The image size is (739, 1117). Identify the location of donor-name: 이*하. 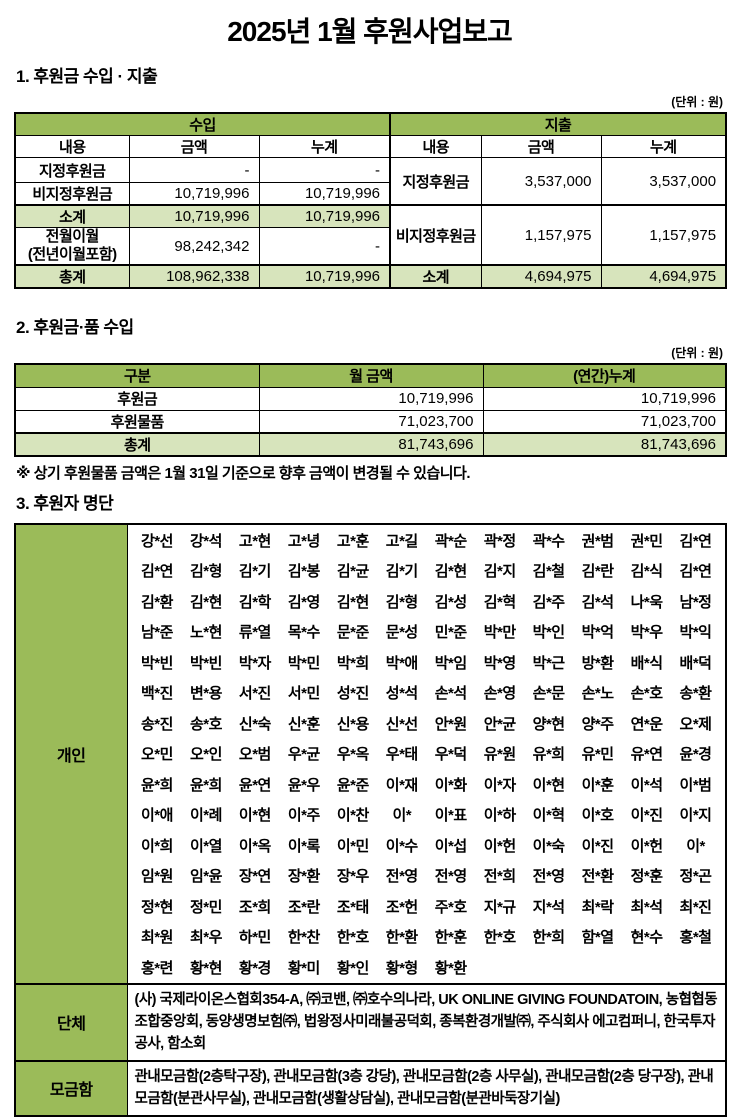
(499, 816).